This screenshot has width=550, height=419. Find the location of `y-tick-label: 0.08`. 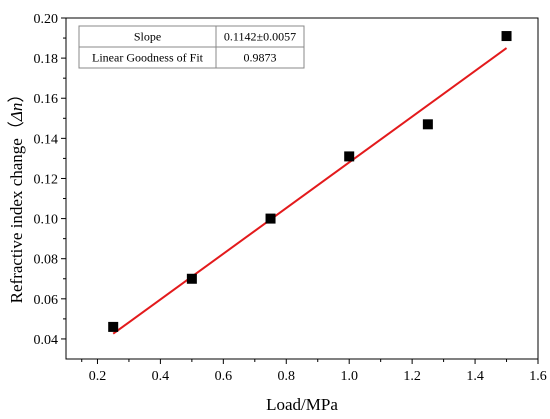

y-tick-label: 0.08 is located at coordinates (46, 260).